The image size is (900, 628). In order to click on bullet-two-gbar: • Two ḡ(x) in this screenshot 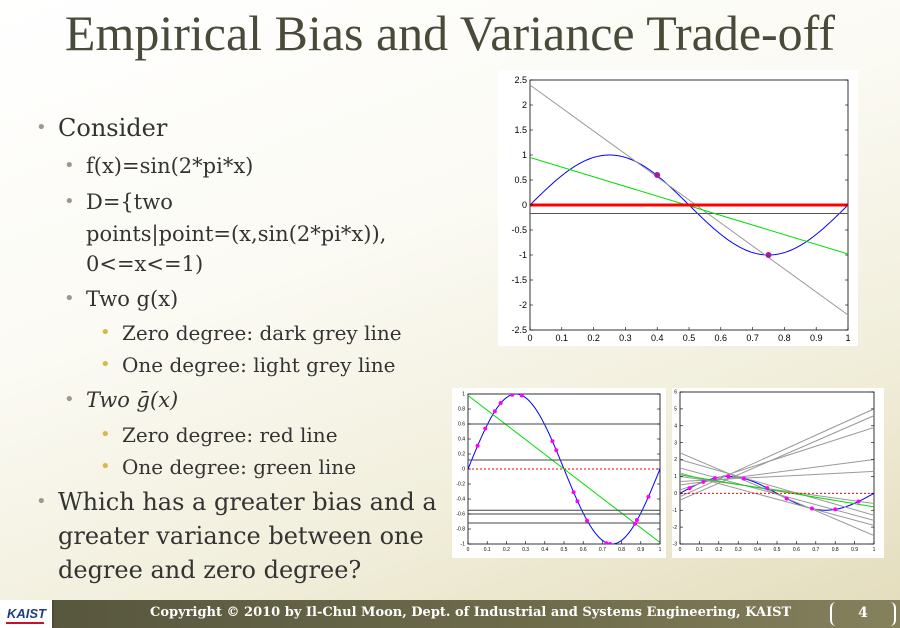, I will do `click(121, 400)`.